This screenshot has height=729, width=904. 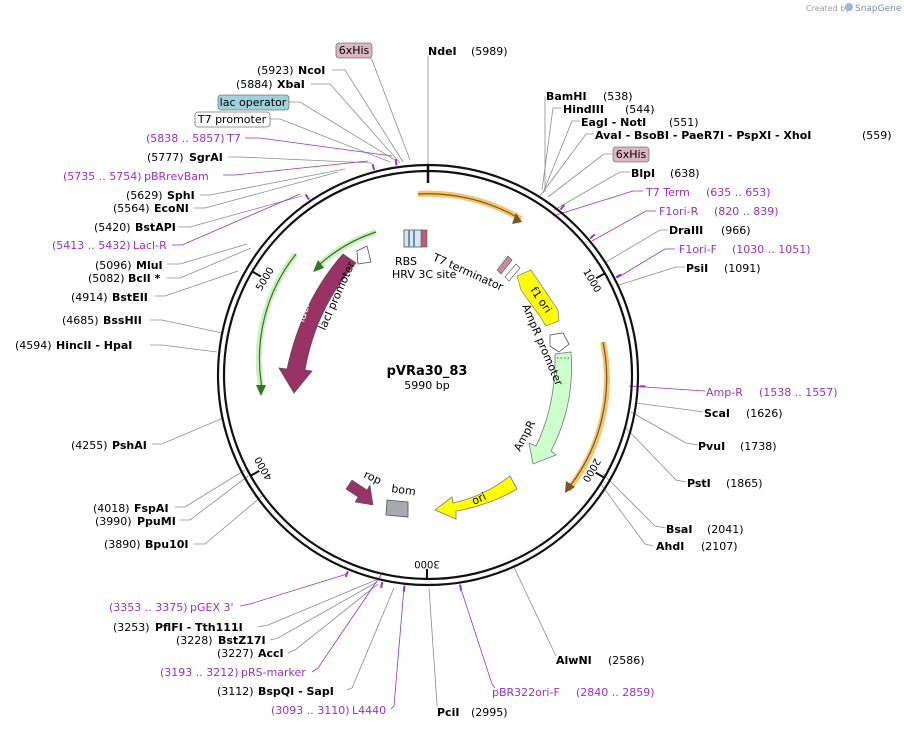 I want to click on leader-pbrrevbam, so click(x=296, y=168).